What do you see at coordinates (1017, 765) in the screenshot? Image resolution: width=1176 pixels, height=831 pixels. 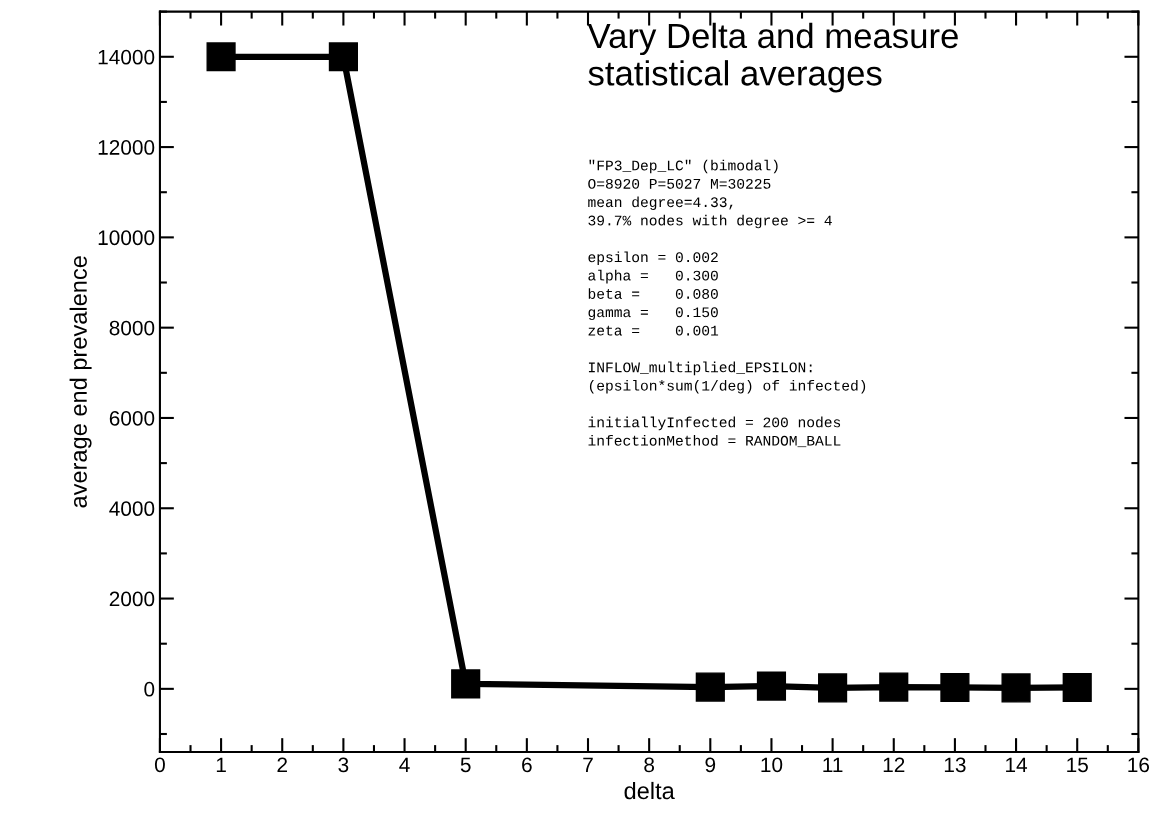 I see `x-tick-label: 14` at bounding box center [1017, 765].